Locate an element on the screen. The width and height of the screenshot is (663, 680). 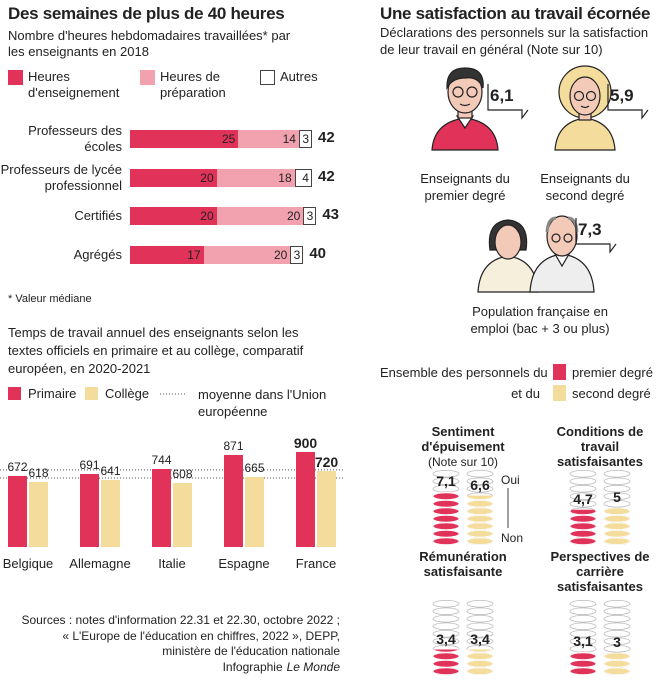
value-label: 618 is located at coordinates (38, 472).